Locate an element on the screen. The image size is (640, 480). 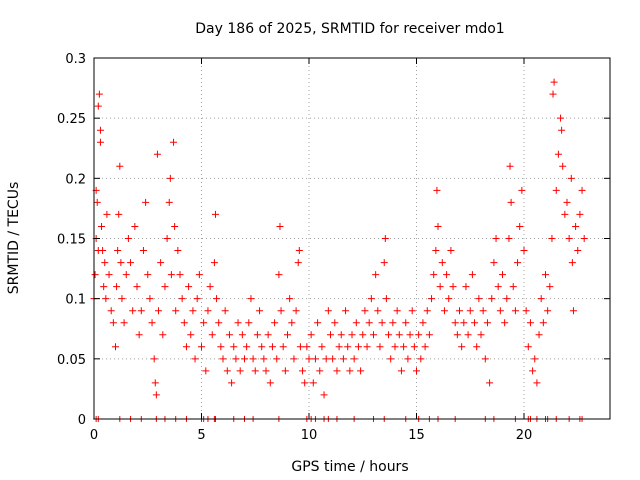
x-tick-label: 5 is located at coordinates (201, 435).